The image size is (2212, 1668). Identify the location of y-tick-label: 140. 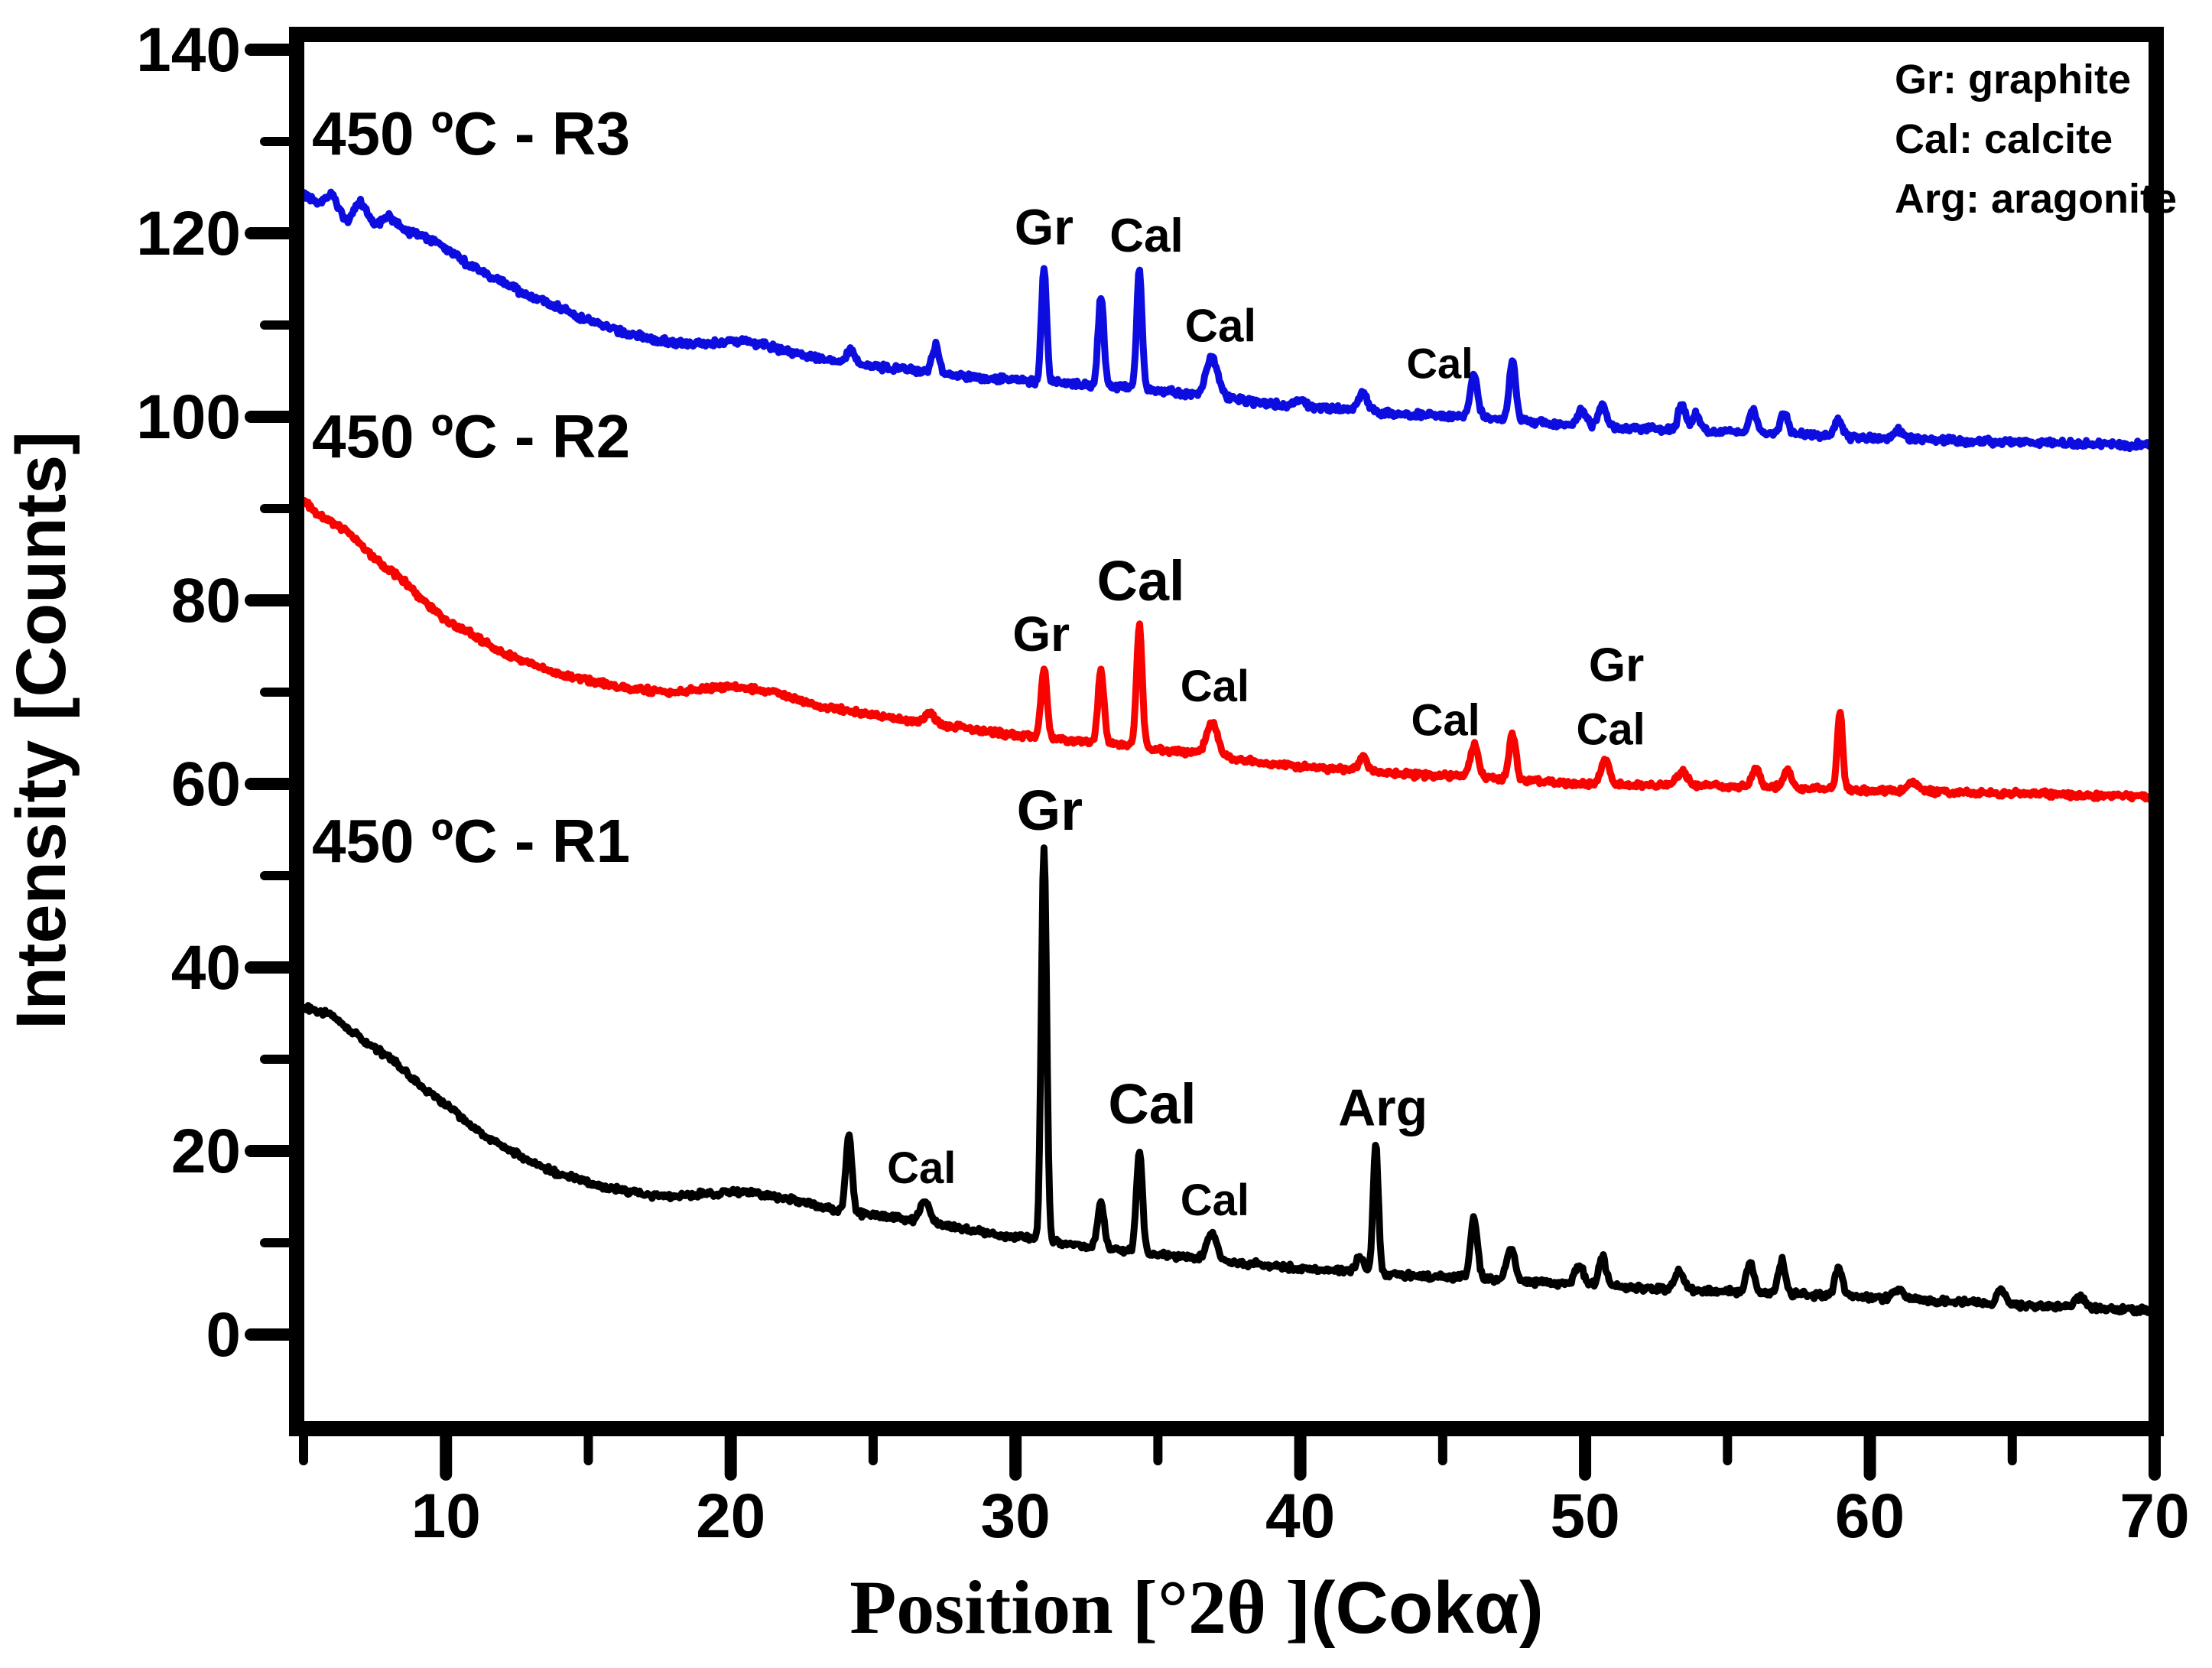
(188, 50).